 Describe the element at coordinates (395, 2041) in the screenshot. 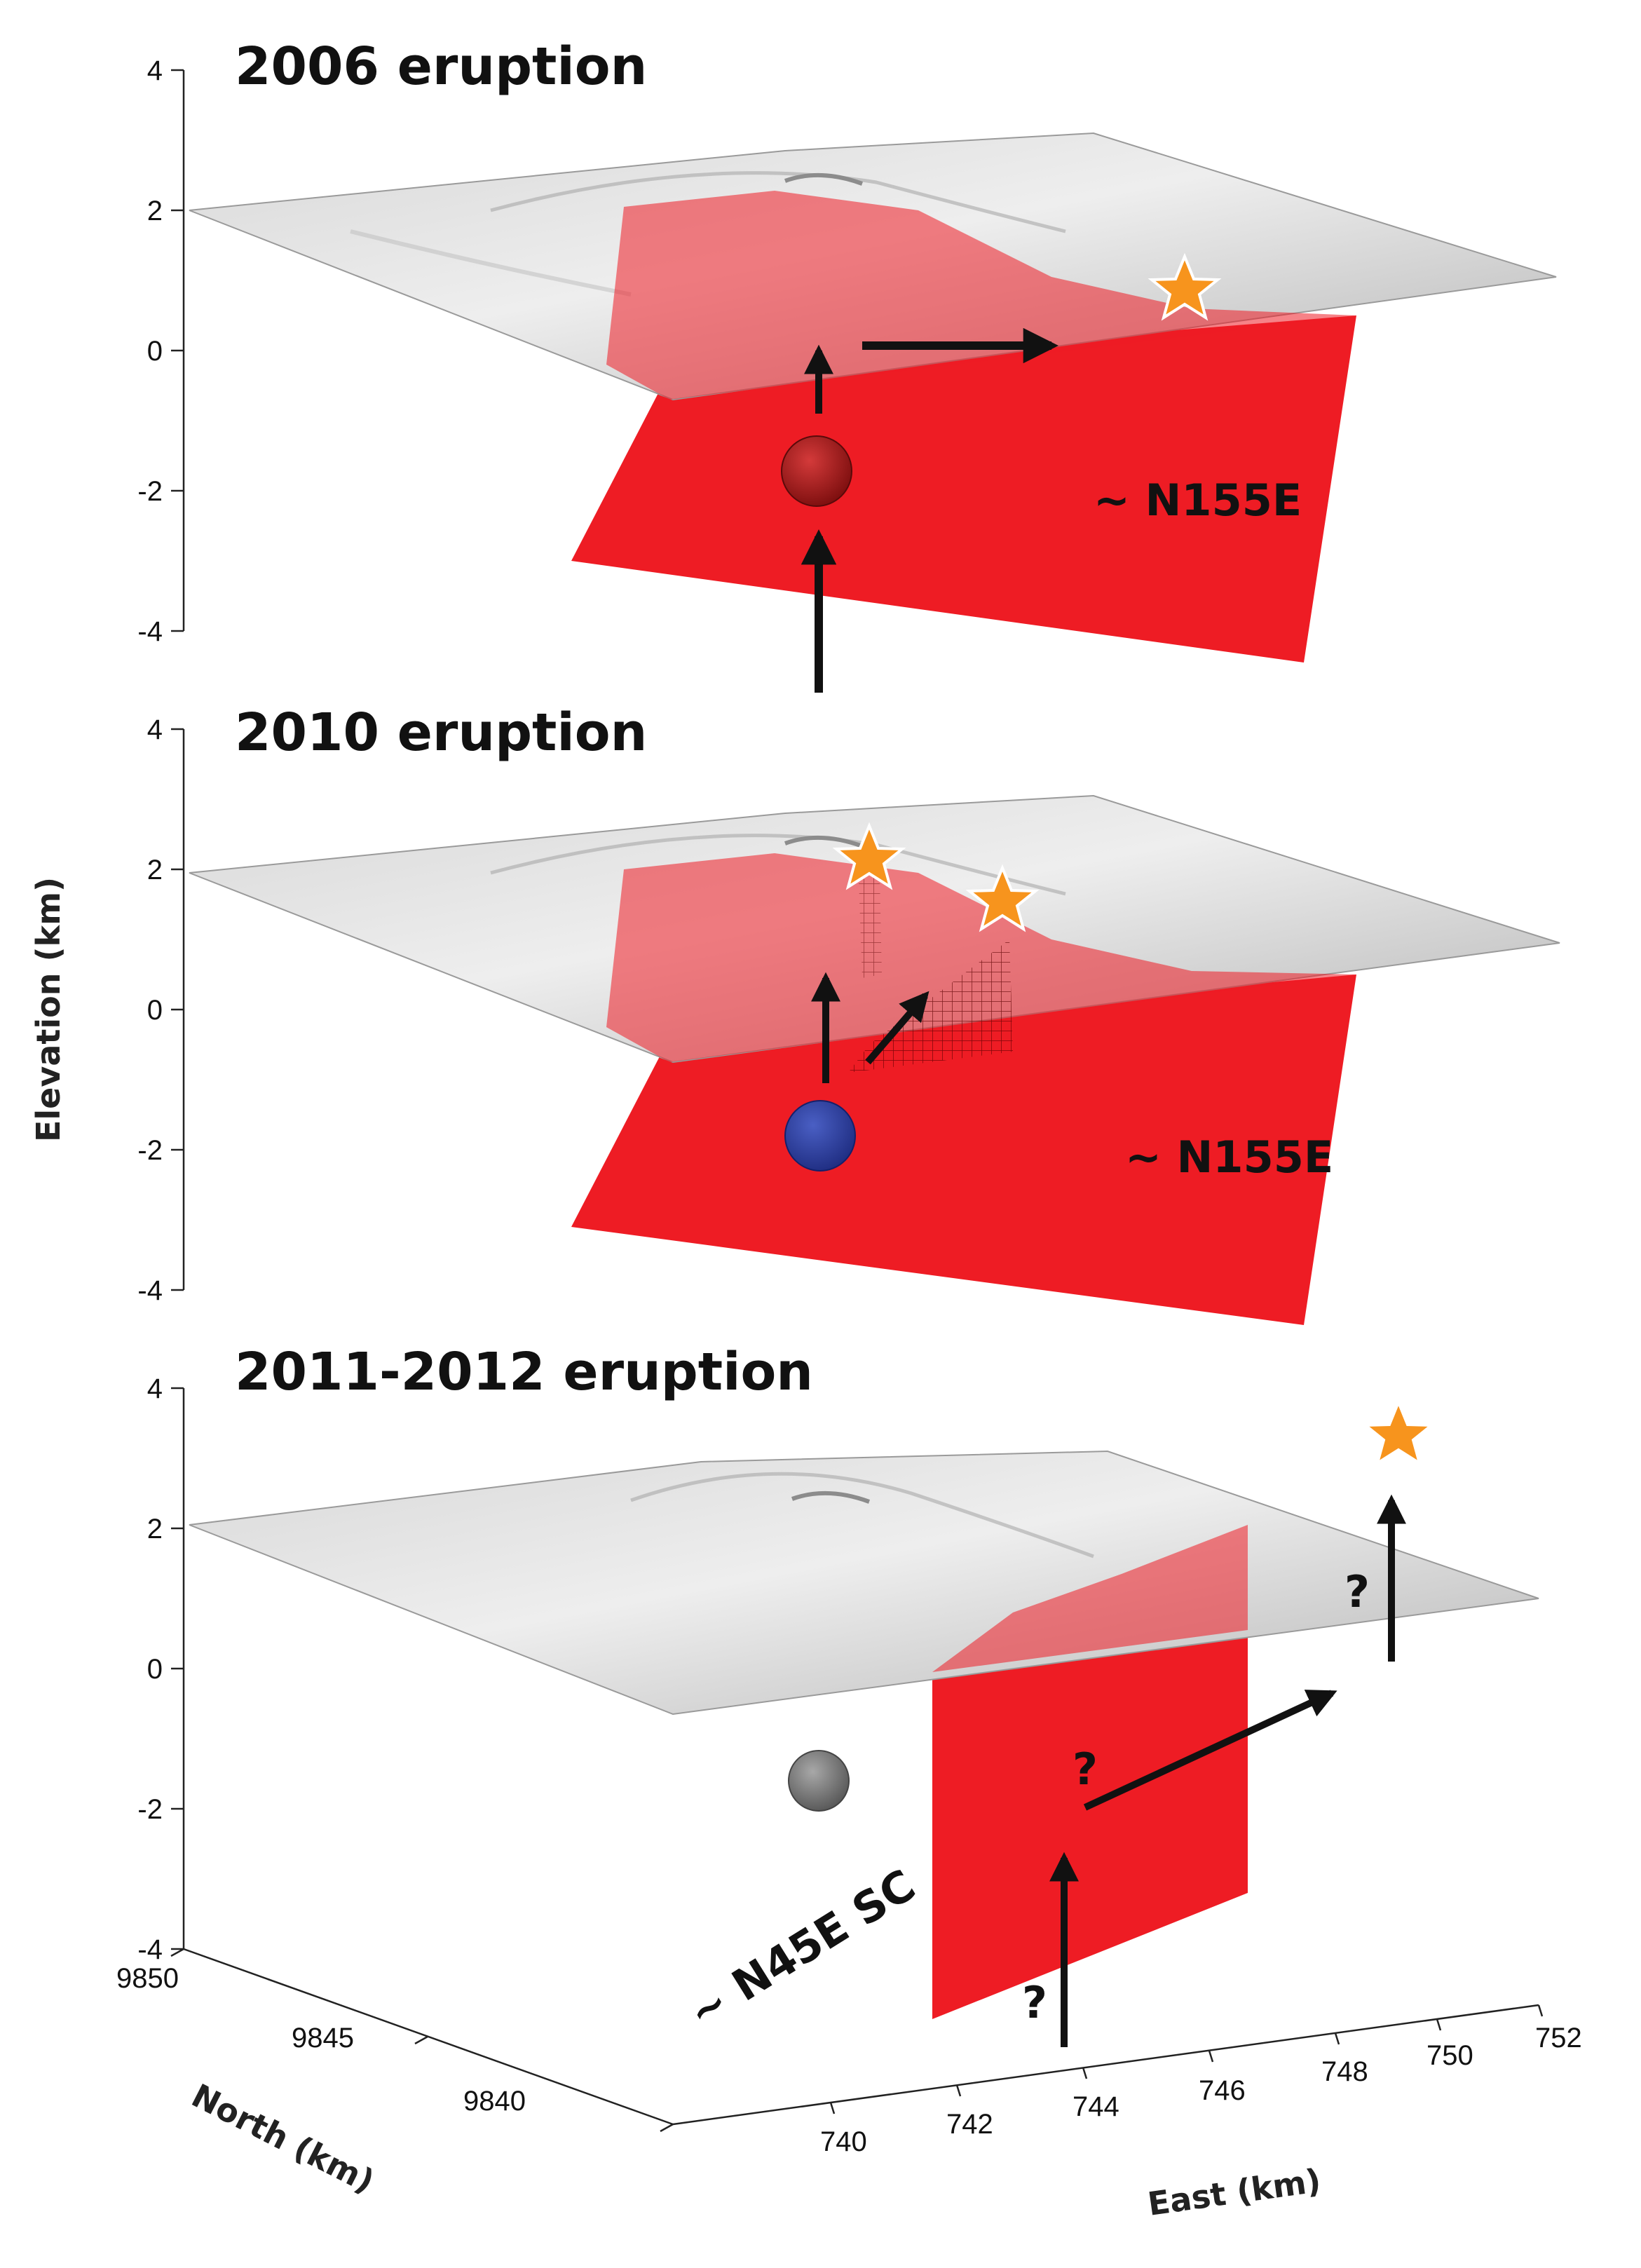

I see `north-axis: 9850 9845 9840` at that location.